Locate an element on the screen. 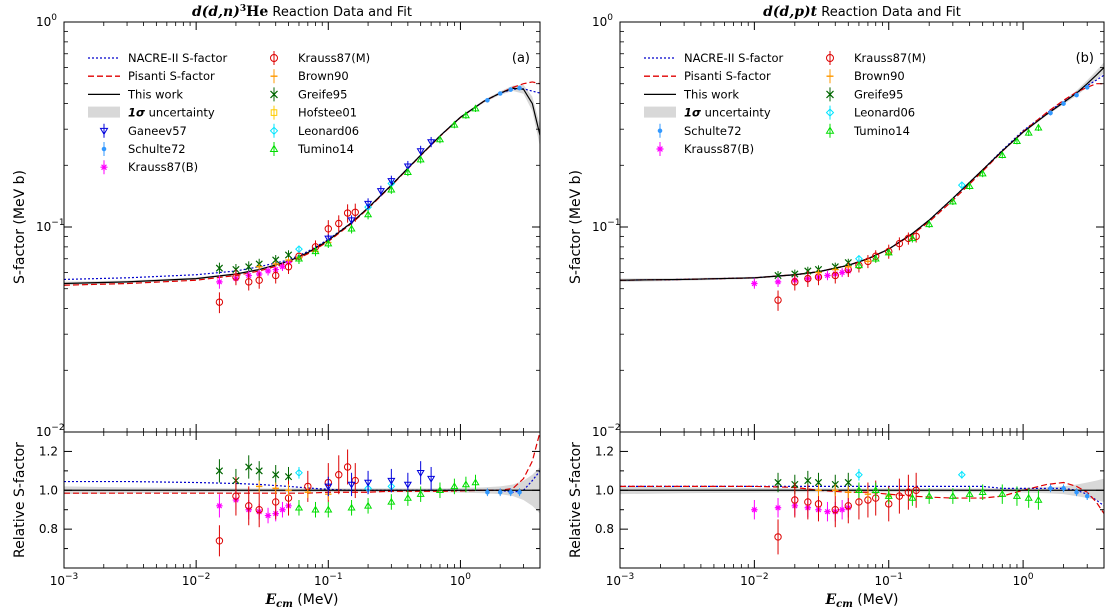 The image size is (1109, 616). point-Krauss87(M)-bottom-1-10 is located at coordinates (899, 496).